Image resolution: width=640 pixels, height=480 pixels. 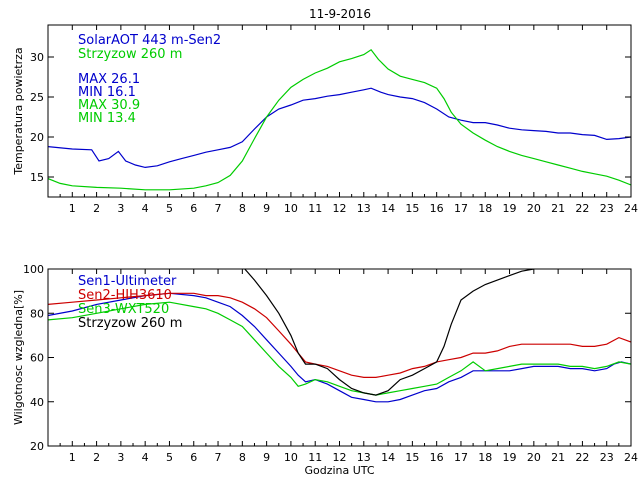 What do you see at coordinates (340, 14) in the screenshot?
I see `chart-title: 11-9-2016` at bounding box center [340, 14].